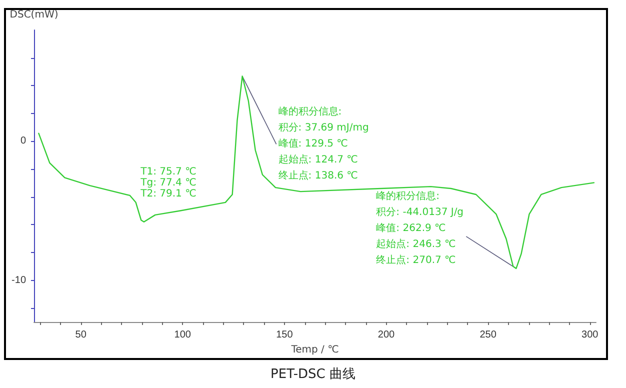  Describe the element at coordinates (285, 335) in the screenshot. I see `x-tick-label: 150` at that location.